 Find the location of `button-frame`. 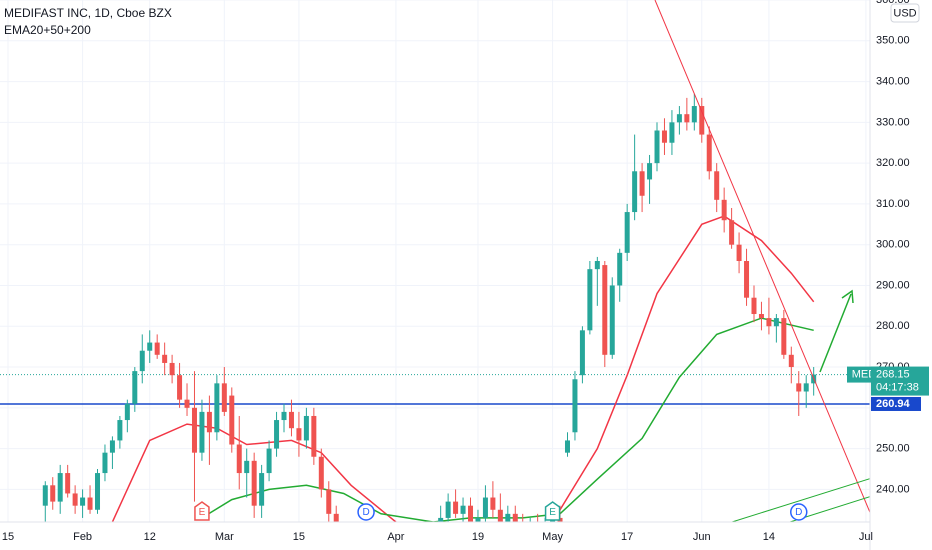

button-frame is located at coordinates (905, 13).